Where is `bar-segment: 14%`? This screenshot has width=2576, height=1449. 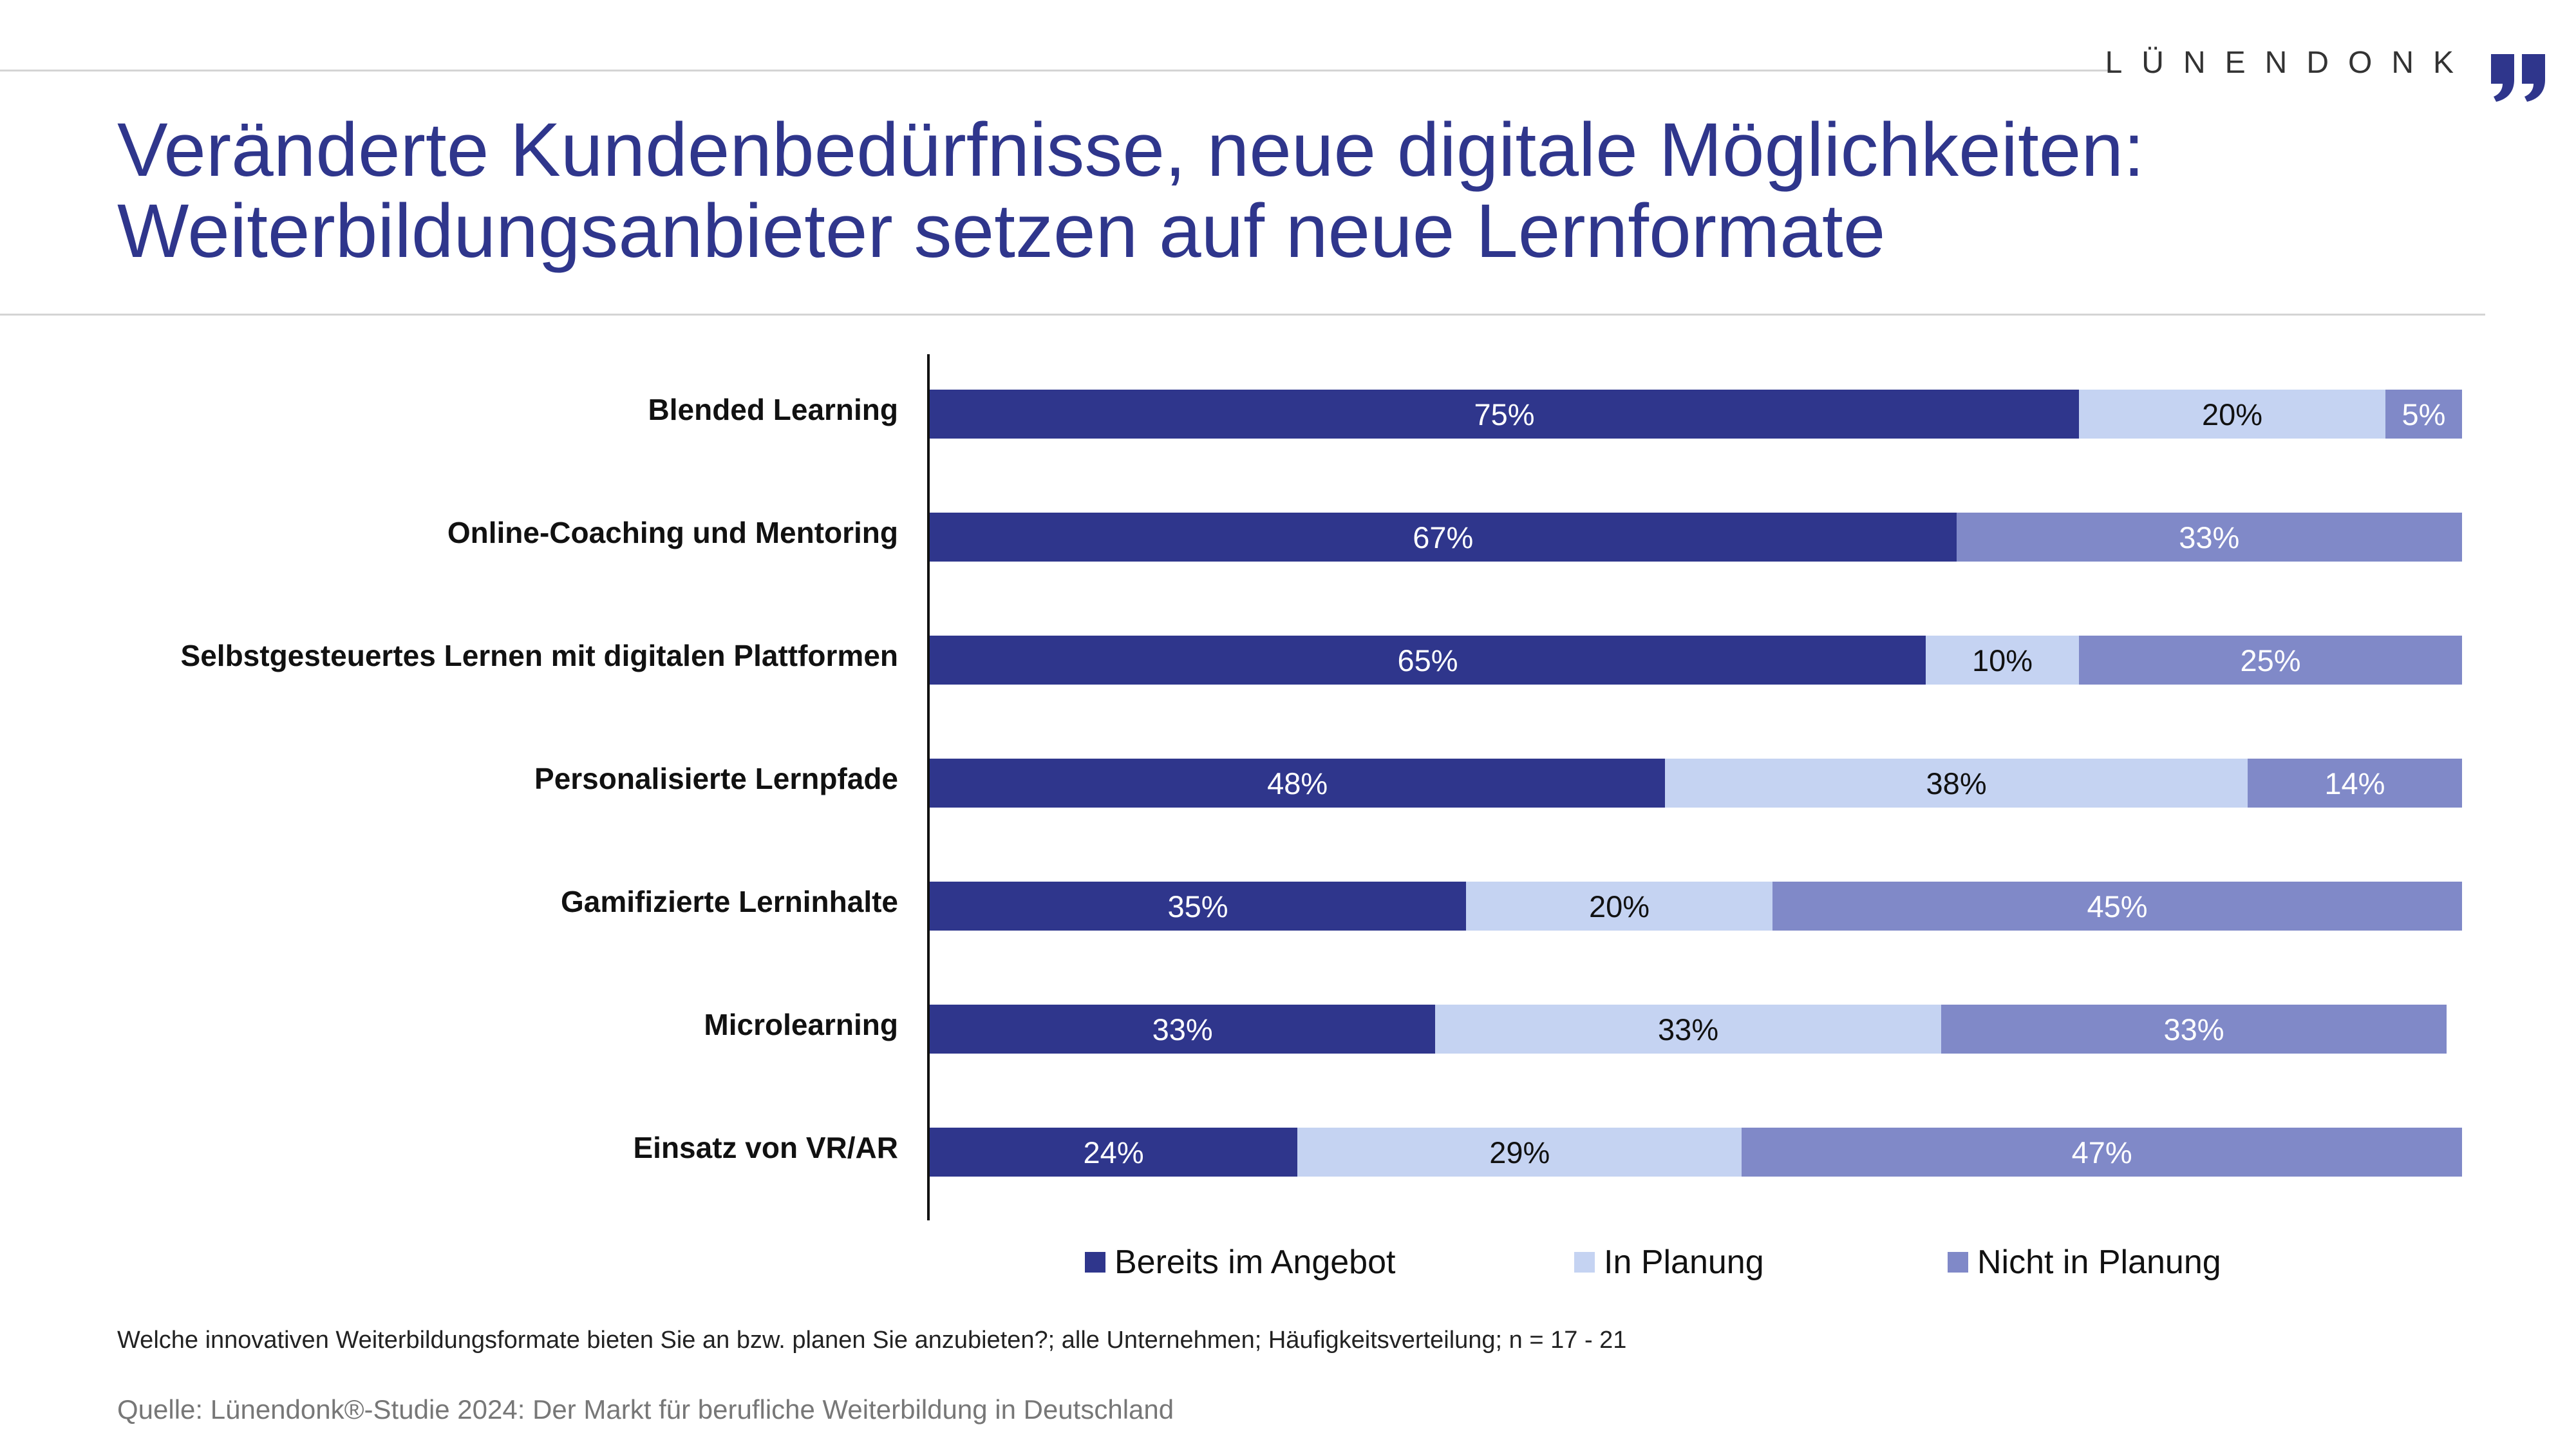
bar-segment: 14% is located at coordinates (2354, 783).